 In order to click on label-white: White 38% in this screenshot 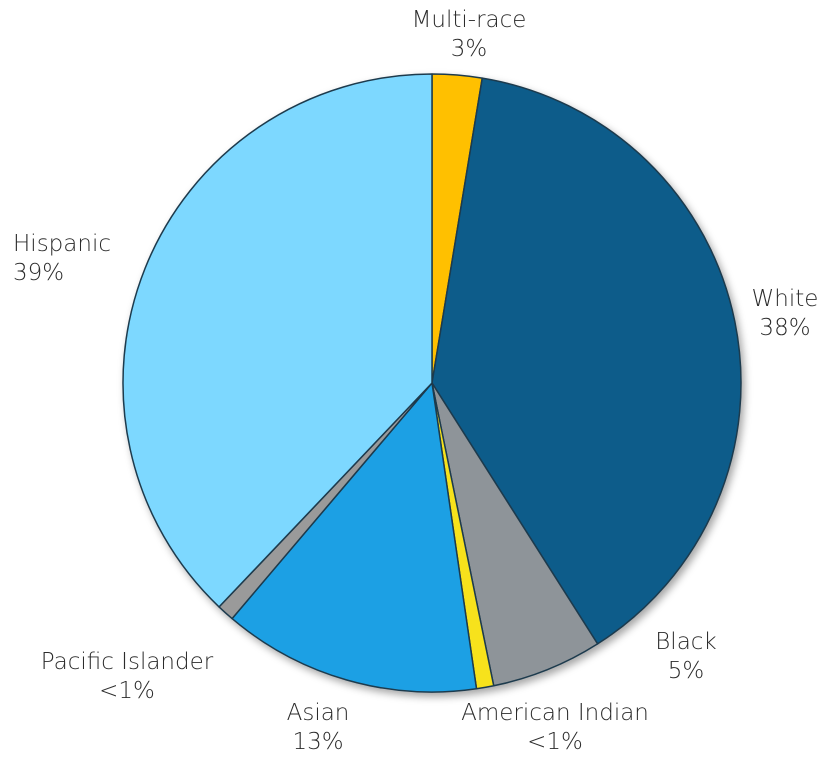, I will do `click(785, 314)`.